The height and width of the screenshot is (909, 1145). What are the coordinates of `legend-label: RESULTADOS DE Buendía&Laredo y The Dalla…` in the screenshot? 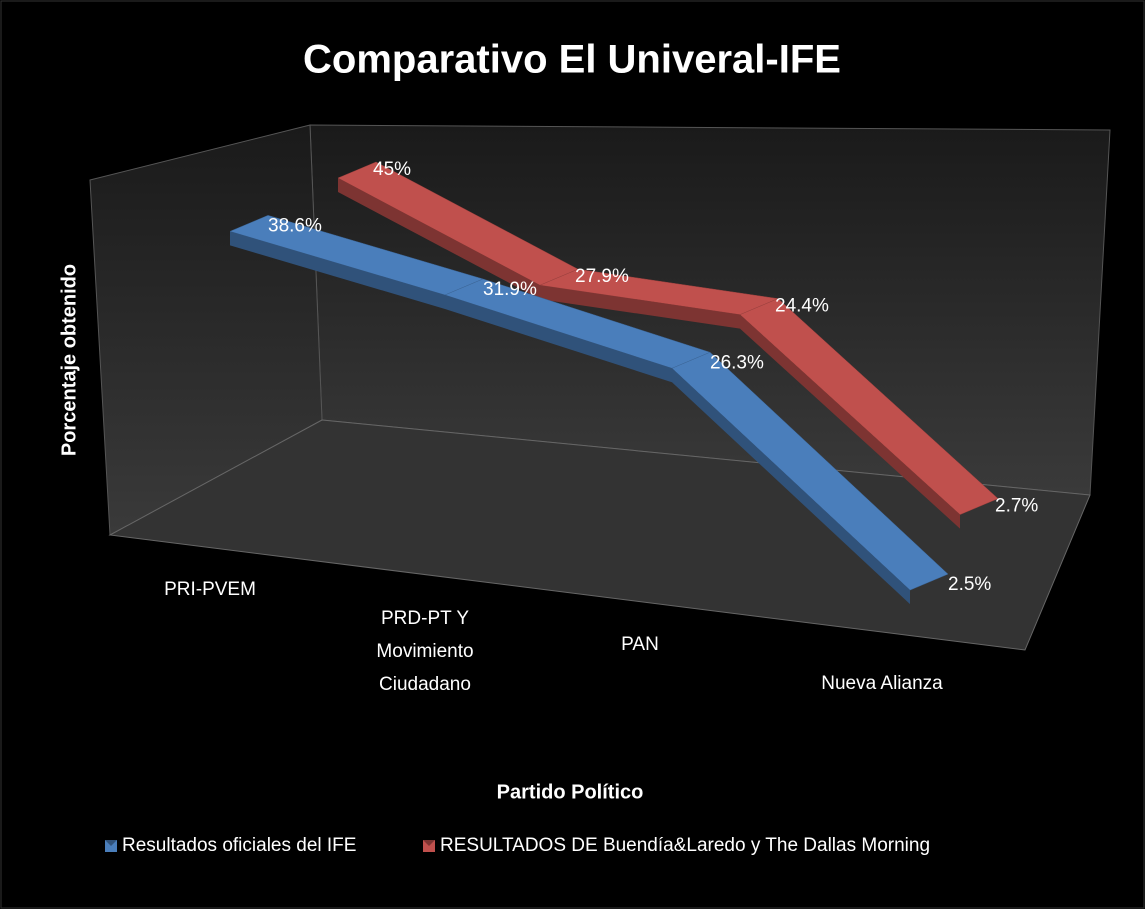 It's located at (685, 845).